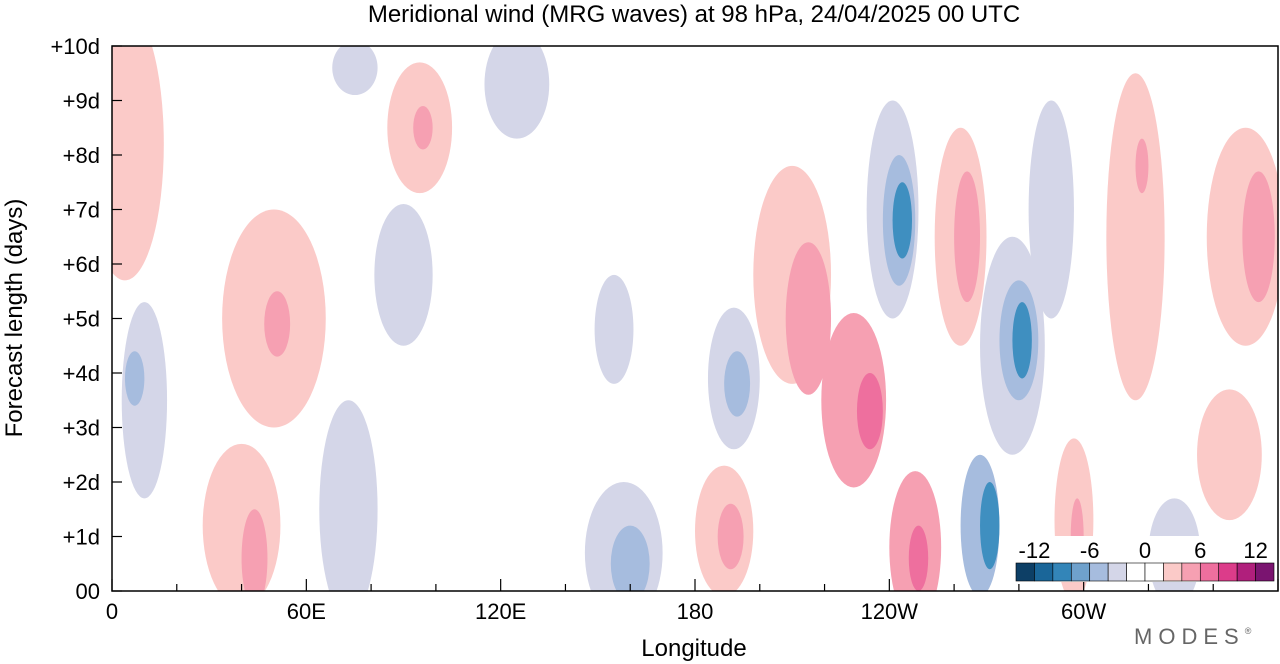 The image size is (1280, 664). Describe the element at coordinates (306, 611) in the screenshot. I see `x-tick-label: 60E` at that location.